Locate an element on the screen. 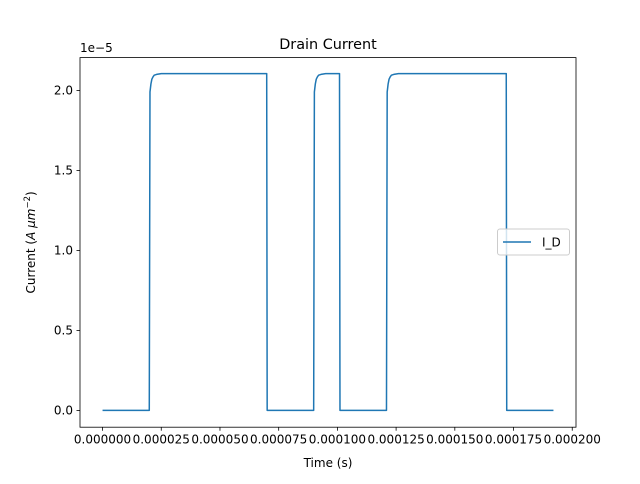 The image size is (640, 484). legend: I_D is located at coordinates (533, 242).